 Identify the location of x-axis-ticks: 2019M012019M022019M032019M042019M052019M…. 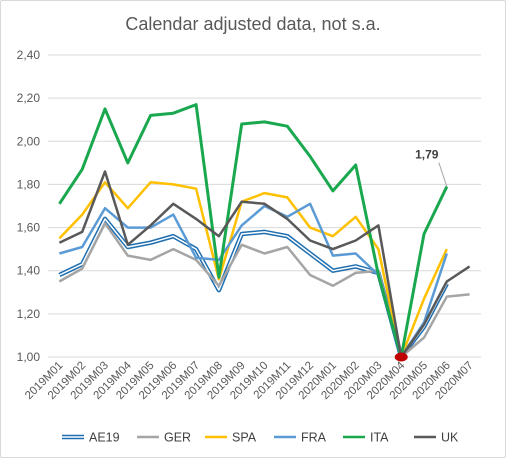
(249, 380).